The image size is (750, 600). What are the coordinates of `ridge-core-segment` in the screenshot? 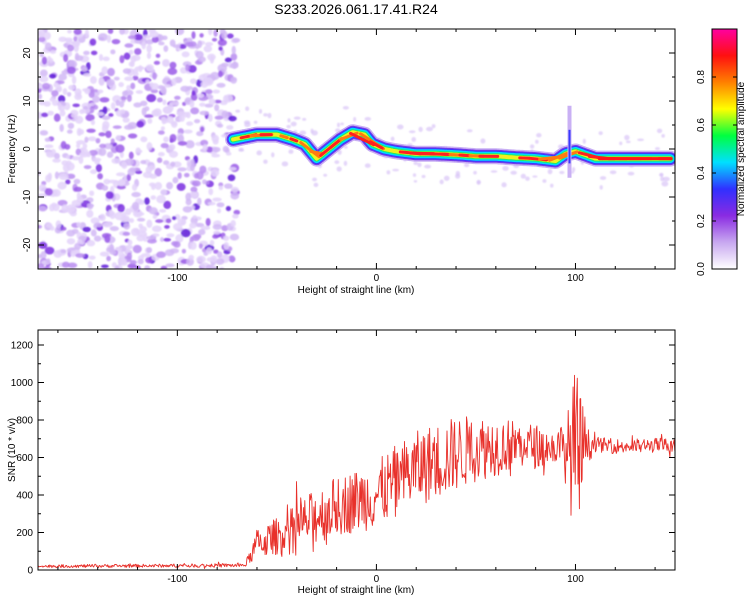 It's located at (464, 155).